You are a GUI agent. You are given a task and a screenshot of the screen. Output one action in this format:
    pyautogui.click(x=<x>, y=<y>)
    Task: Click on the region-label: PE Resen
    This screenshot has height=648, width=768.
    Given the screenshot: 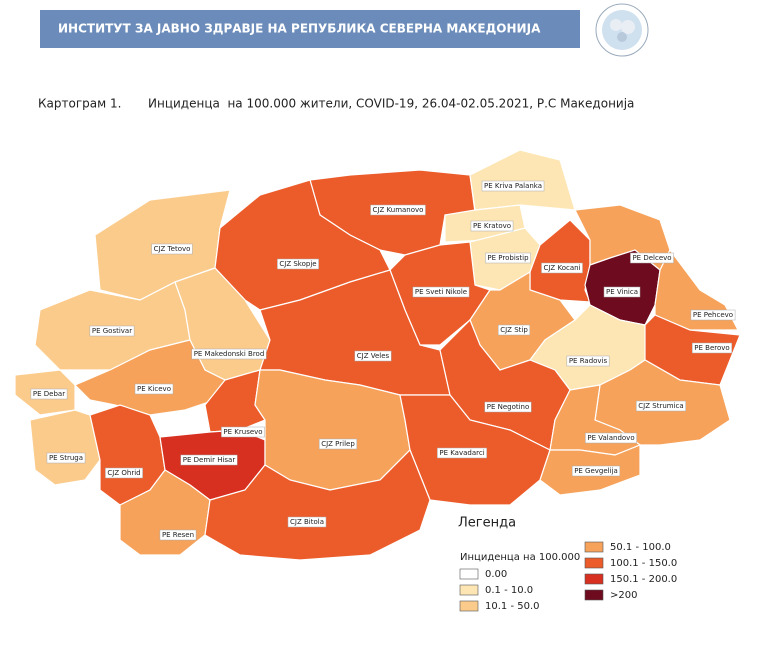 What is the action you would take?
    pyautogui.click(x=178, y=535)
    